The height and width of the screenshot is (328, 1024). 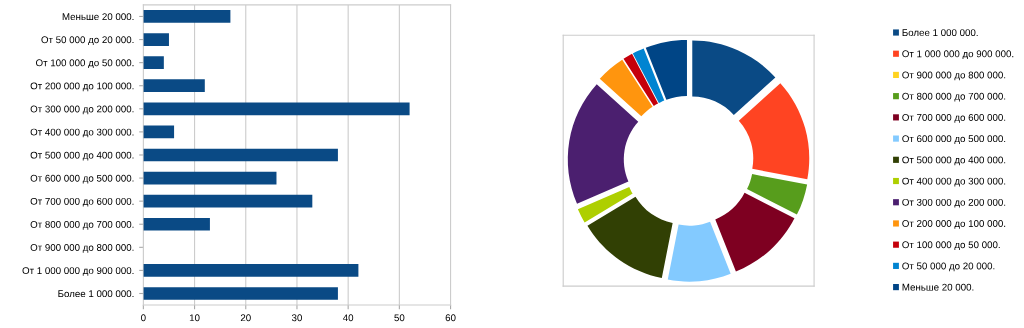 What do you see at coordinates (348, 318) in the screenshot?
I see `x-tick-label: 40` at bounding box center [348, 318].